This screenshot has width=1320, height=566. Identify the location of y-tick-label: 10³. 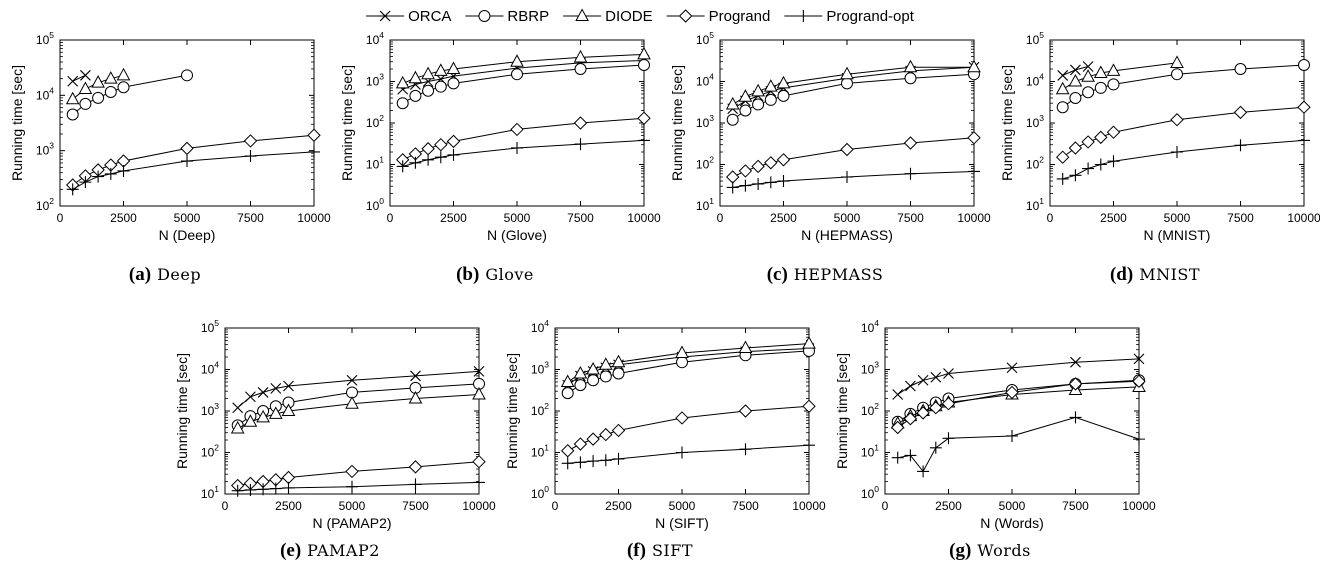
(1035, 121).